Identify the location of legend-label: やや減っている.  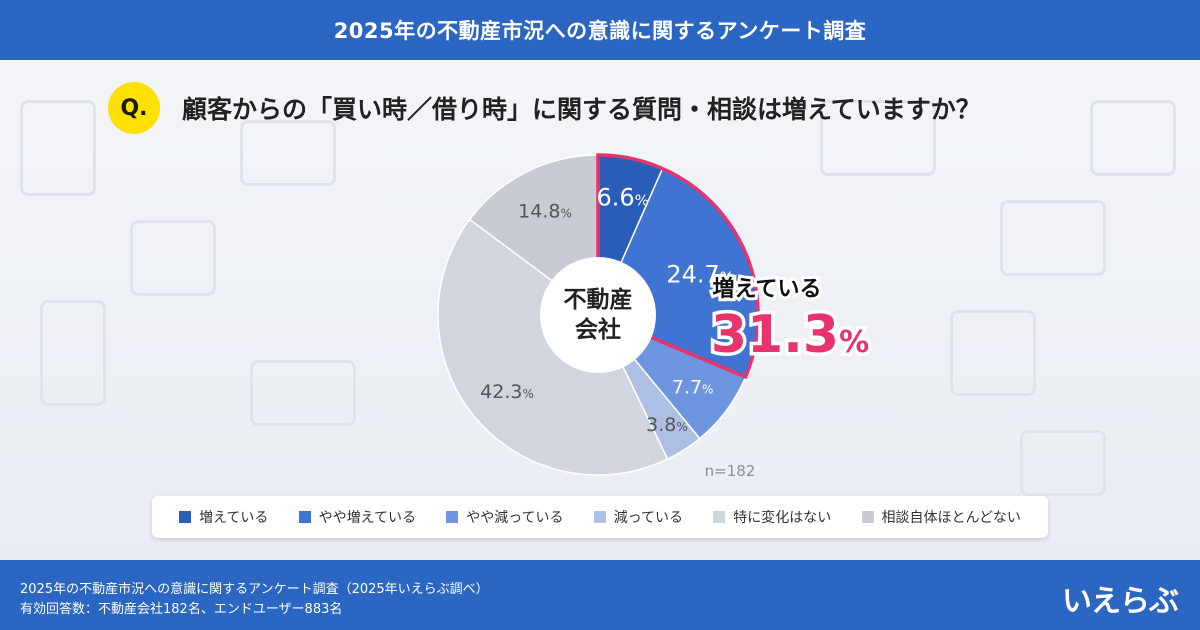
(515, 518).